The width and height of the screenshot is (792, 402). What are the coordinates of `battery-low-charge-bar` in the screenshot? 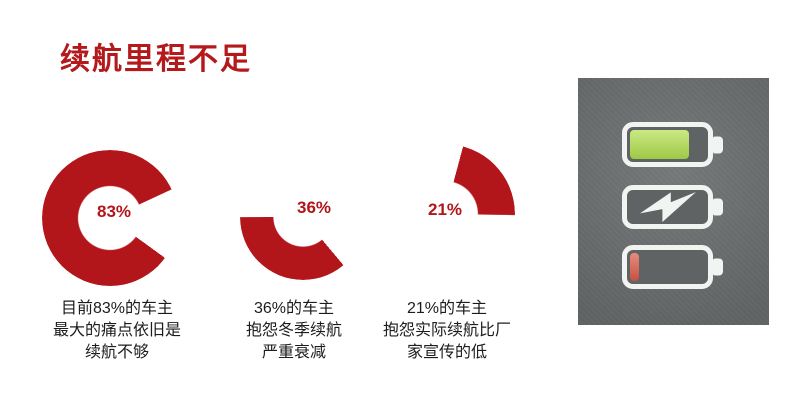 It's located at (634, 267).